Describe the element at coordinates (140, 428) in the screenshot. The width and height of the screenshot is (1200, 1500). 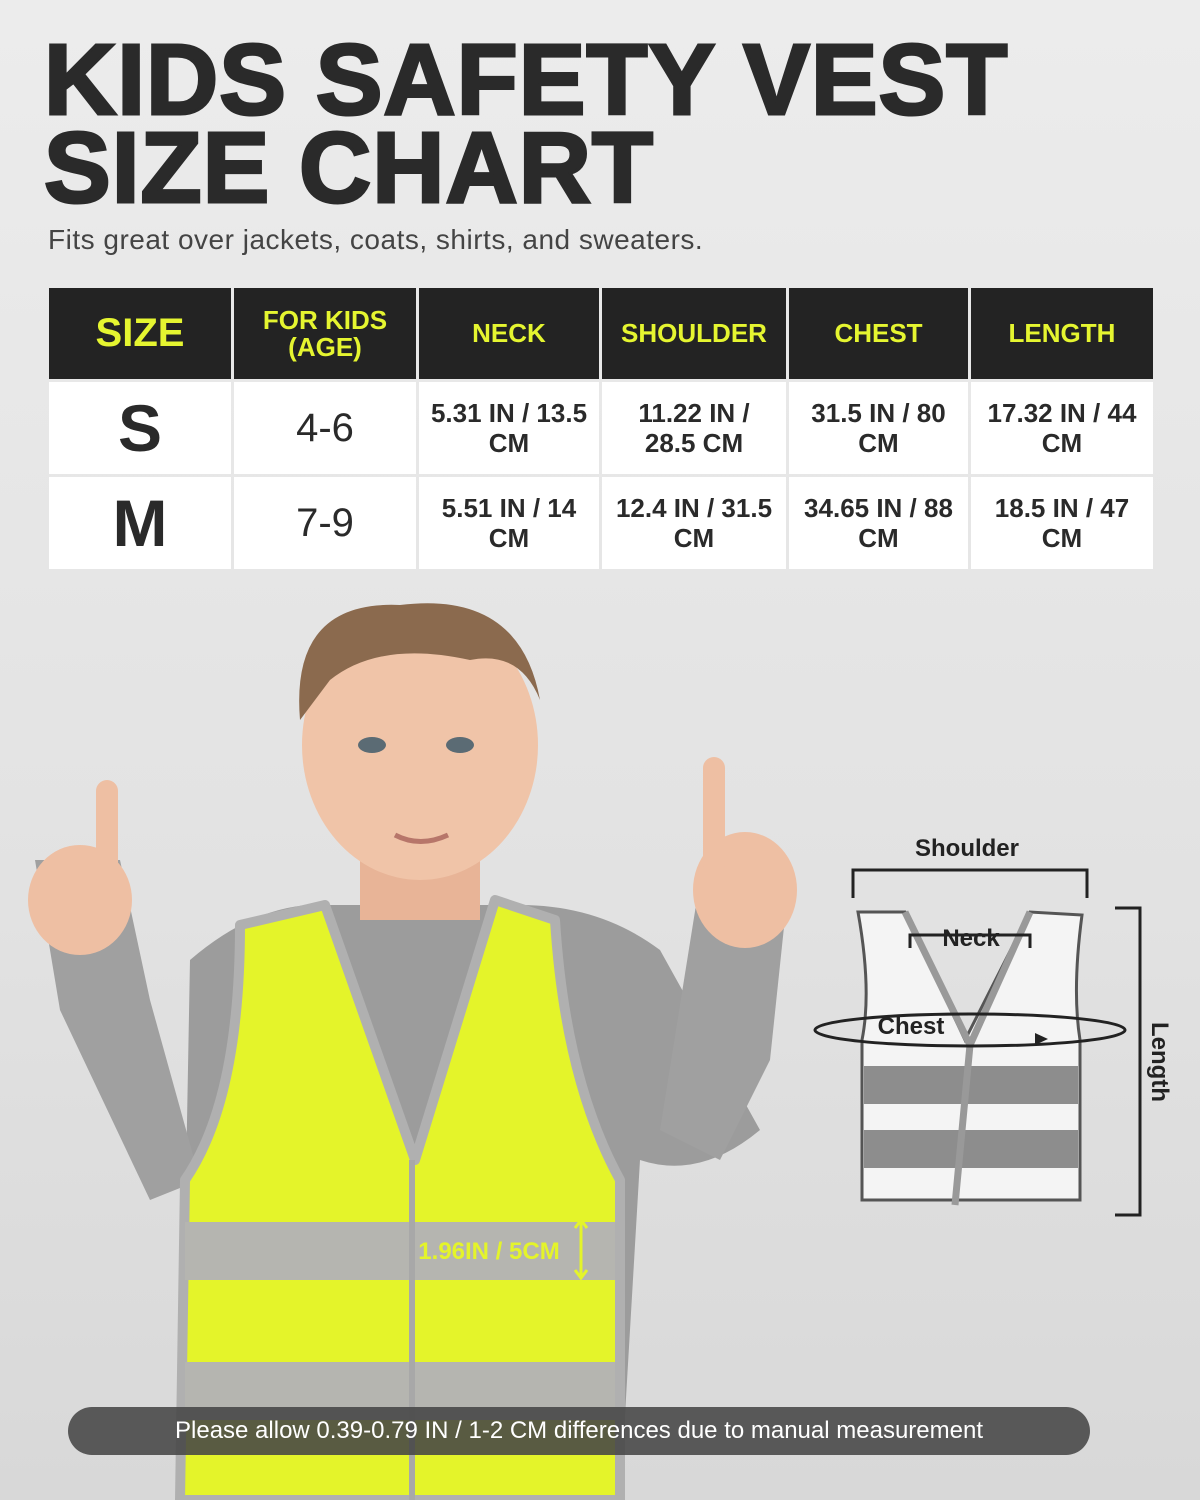
I see `table-cell: S` at that location.